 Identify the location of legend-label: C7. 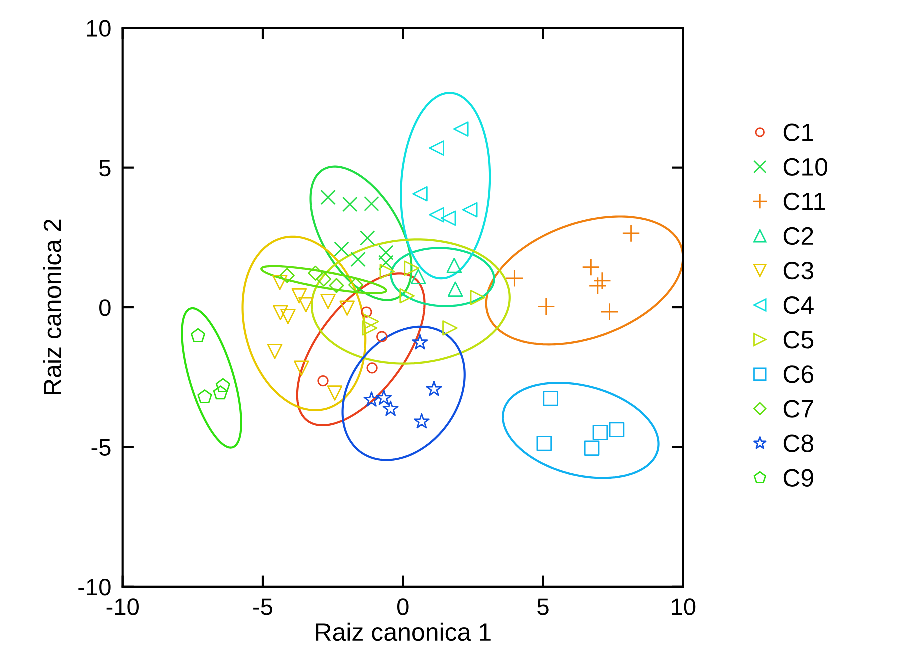
(799, 409).